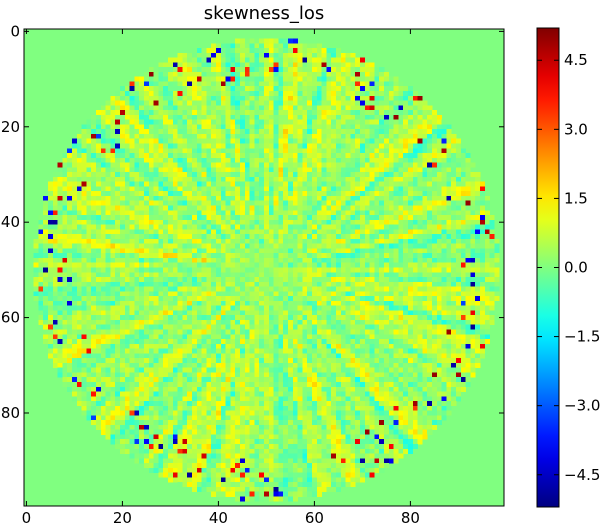 This screenshot has width=603, height=524. What do you see at coordinates (15, 31) in the screenshot?
I see `y-tick-label: 0` at bounding box center [15, 31].